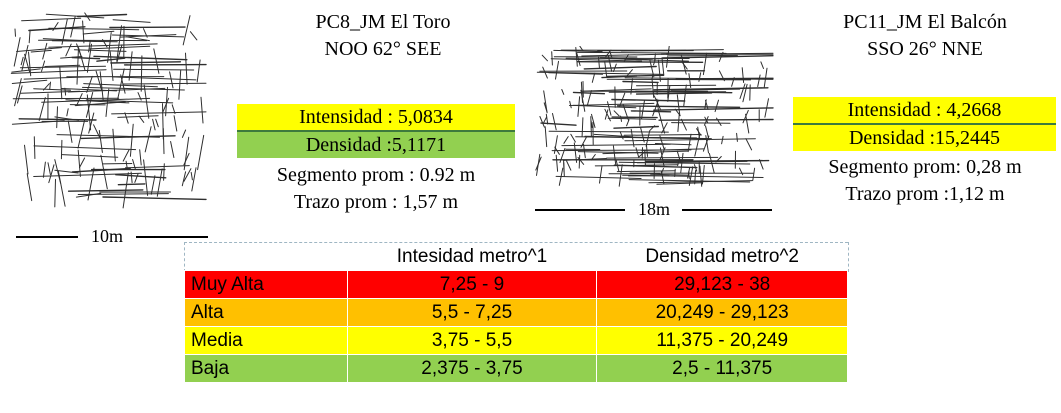  Describe the element at coordinates (107, 236) in the screenshot. I see `scale-label-left: 10m` at that location.